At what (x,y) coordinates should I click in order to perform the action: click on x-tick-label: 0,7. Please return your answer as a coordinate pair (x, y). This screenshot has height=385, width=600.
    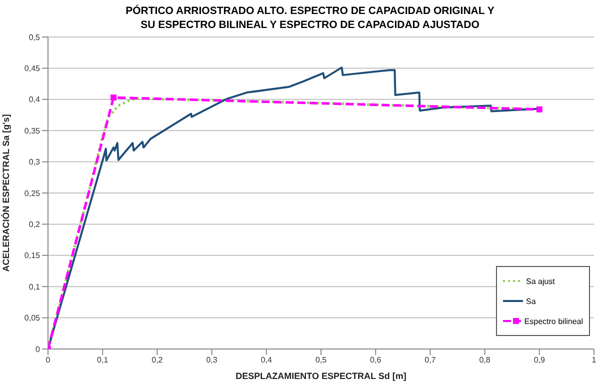
    Looking at the image, I should click on (430, 360).